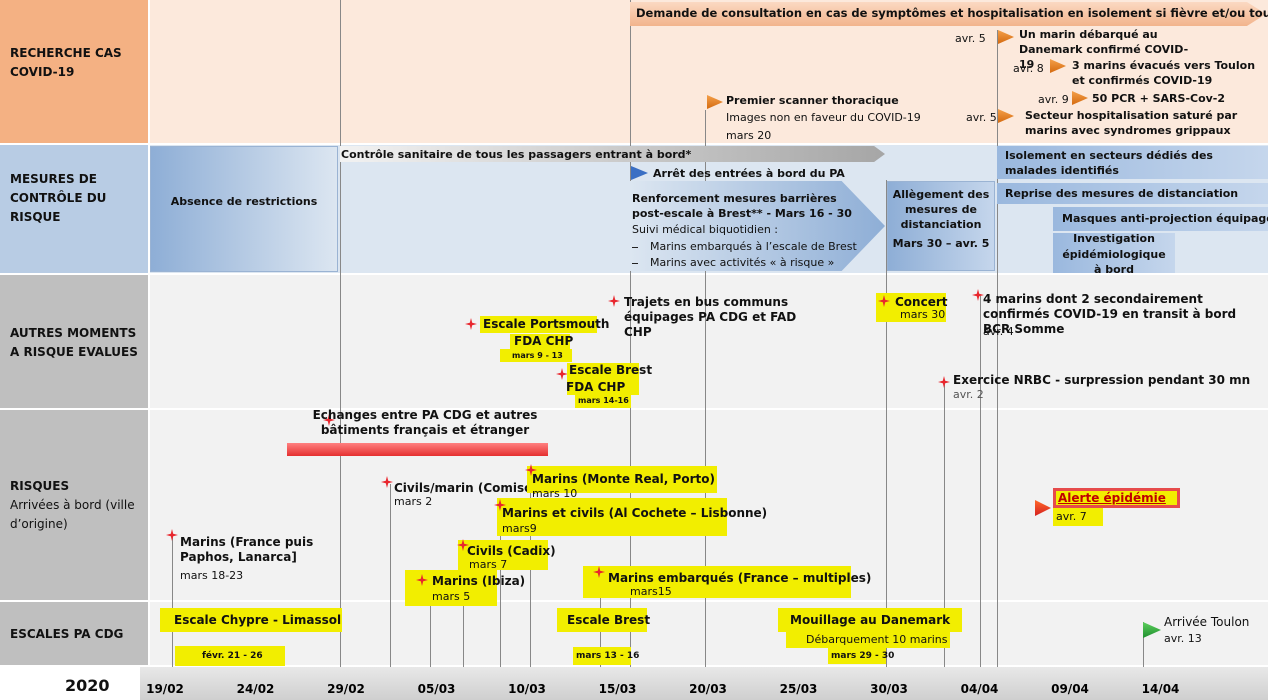  What do you see at coordinates (255, 689) in the screenshot?
I see `axis-date: 24/02` at bounding box center [255, 689].